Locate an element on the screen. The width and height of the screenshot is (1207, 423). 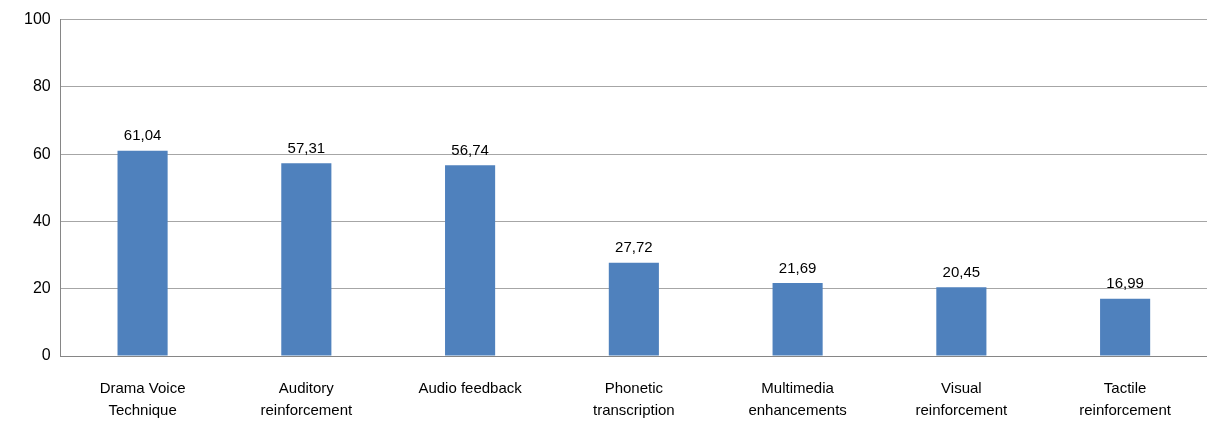
data-label: 57,31 is located at coordinates (306, 147).